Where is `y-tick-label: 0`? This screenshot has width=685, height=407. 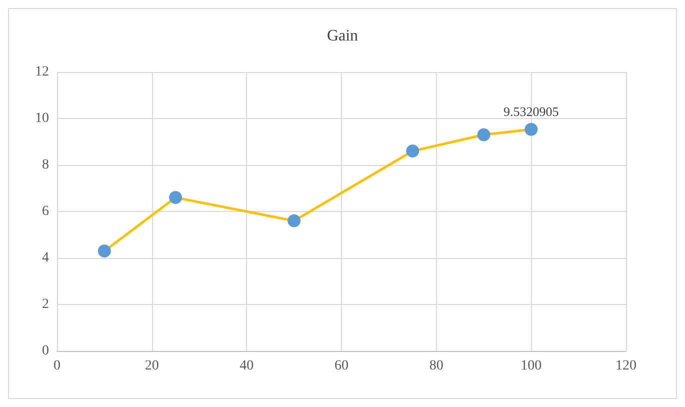 y-tick-label: 0 is located at coordinates (45, 351).